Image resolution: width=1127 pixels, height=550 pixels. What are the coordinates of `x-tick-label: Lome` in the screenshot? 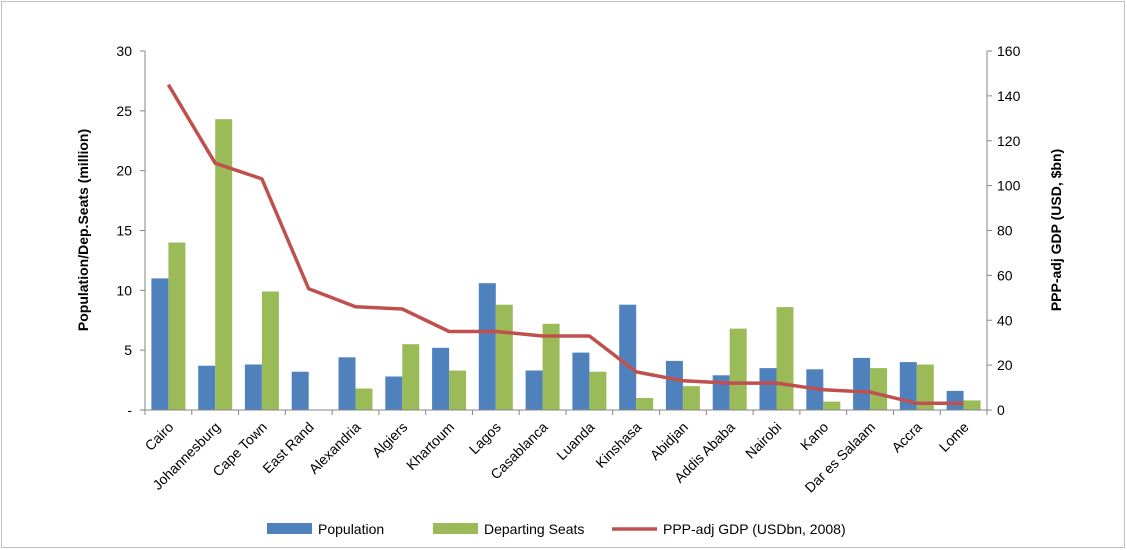 It's located at (954, 437).